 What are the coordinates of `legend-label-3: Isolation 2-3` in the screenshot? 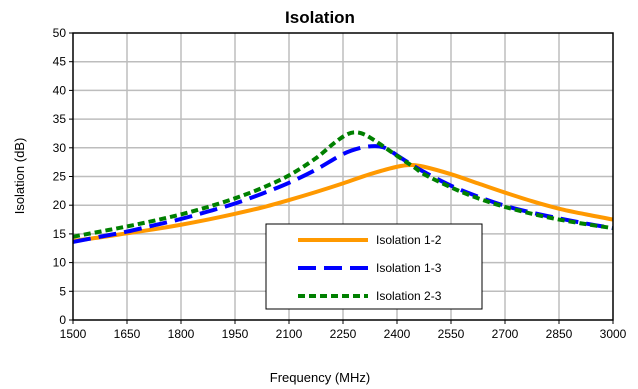 It's located at (409, 296).